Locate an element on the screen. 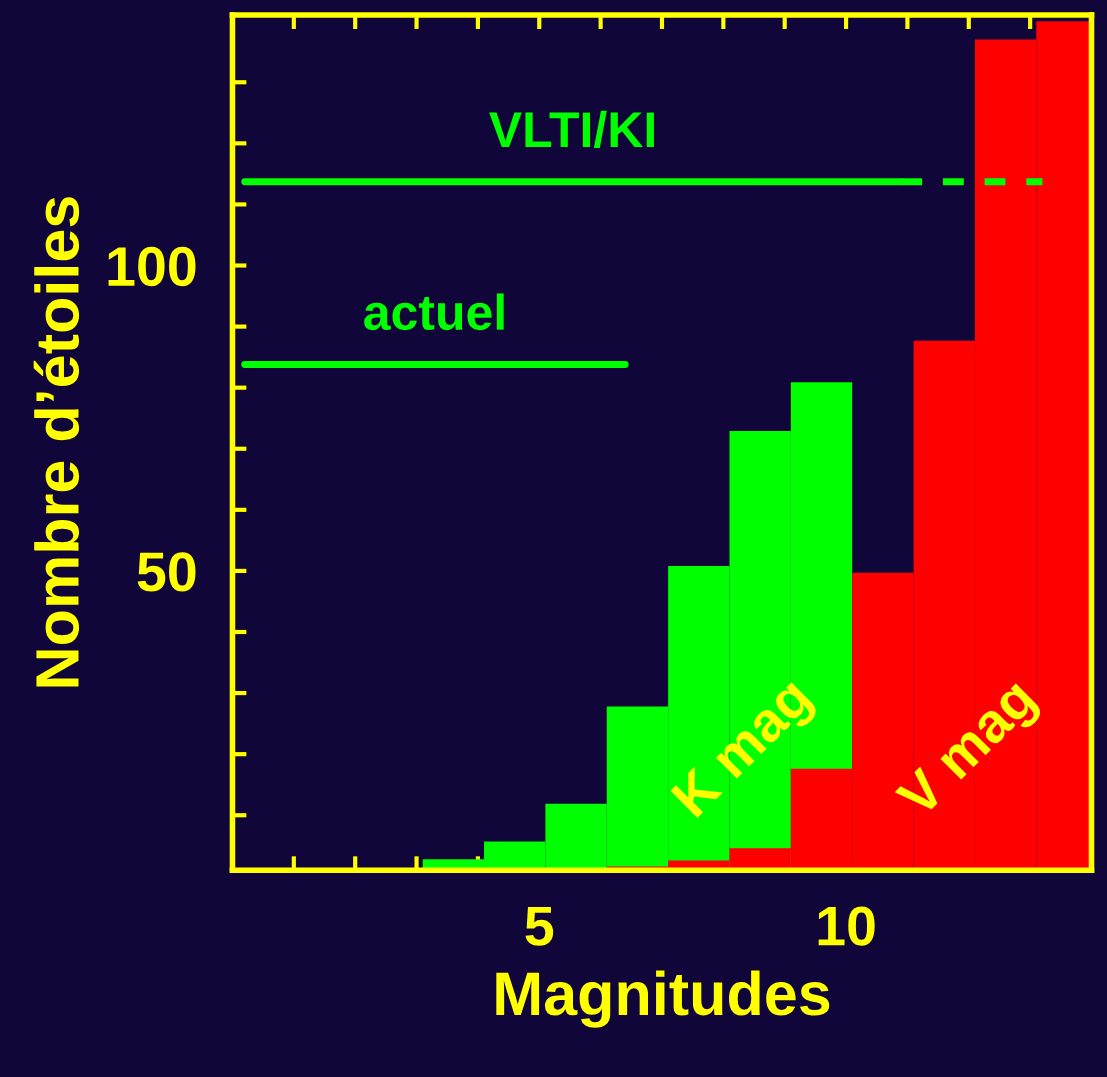  y-axis-title: Nombre d’étoiles is located at coordinates (56, 442).